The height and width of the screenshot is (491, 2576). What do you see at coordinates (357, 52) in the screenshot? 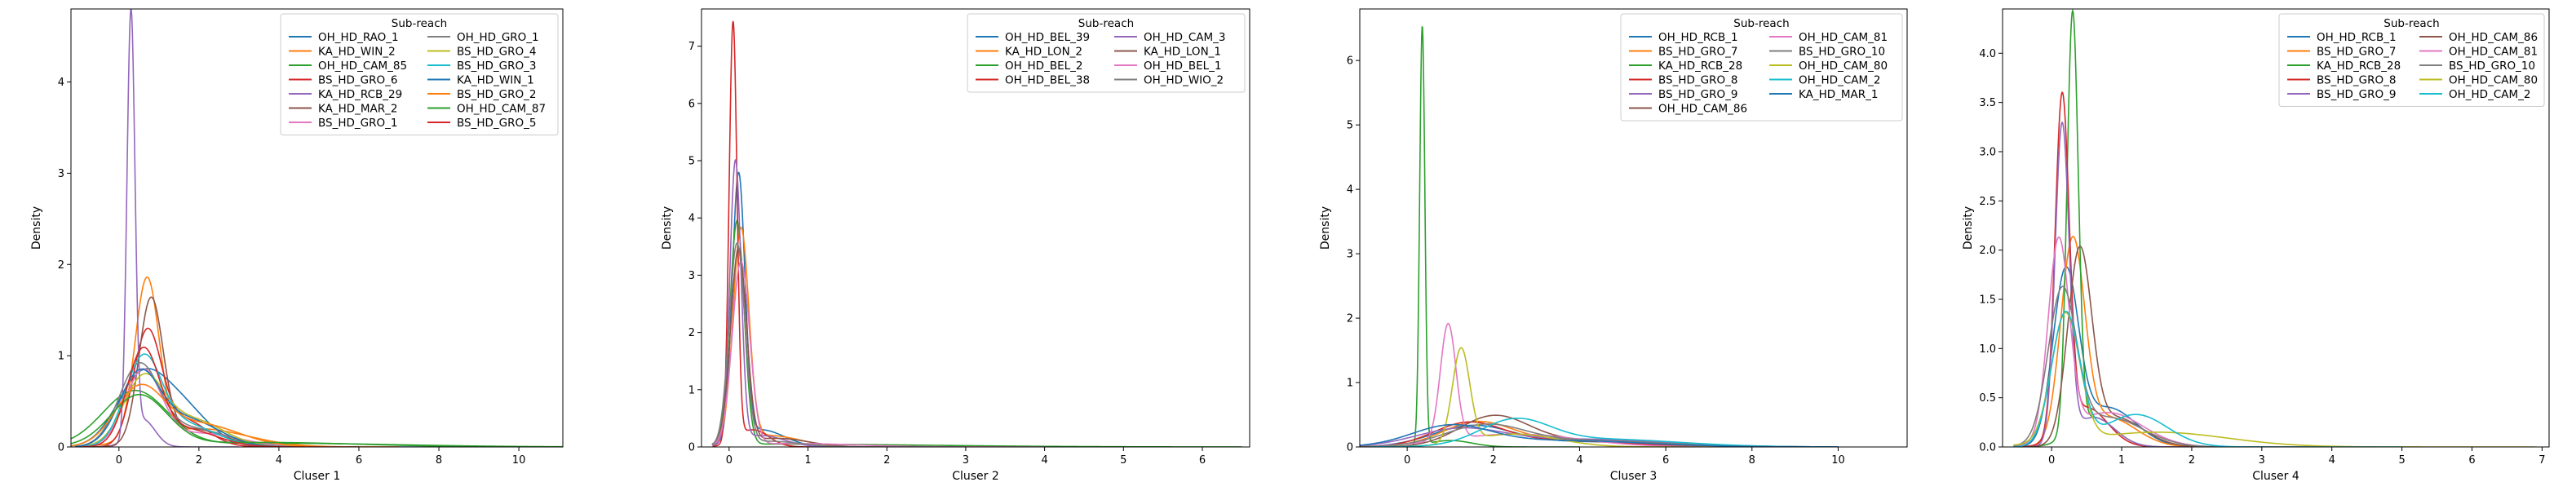
I see `legend-entry-label: KA_HD_WIN_2` at bounding box center [357, 52].